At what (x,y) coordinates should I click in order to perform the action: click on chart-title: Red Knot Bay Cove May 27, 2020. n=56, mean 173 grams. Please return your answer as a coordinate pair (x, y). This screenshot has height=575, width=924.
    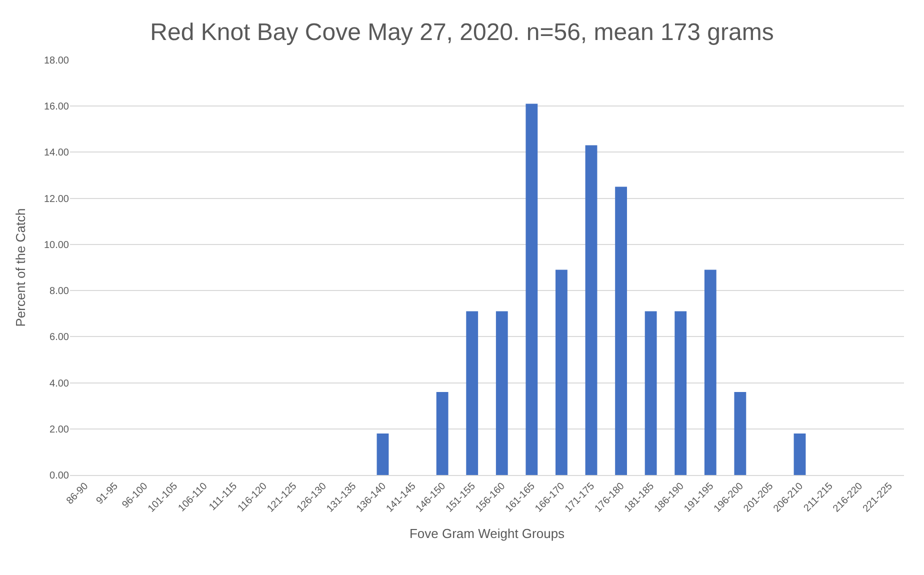
    Looking at the image, I should click on (462, 32).